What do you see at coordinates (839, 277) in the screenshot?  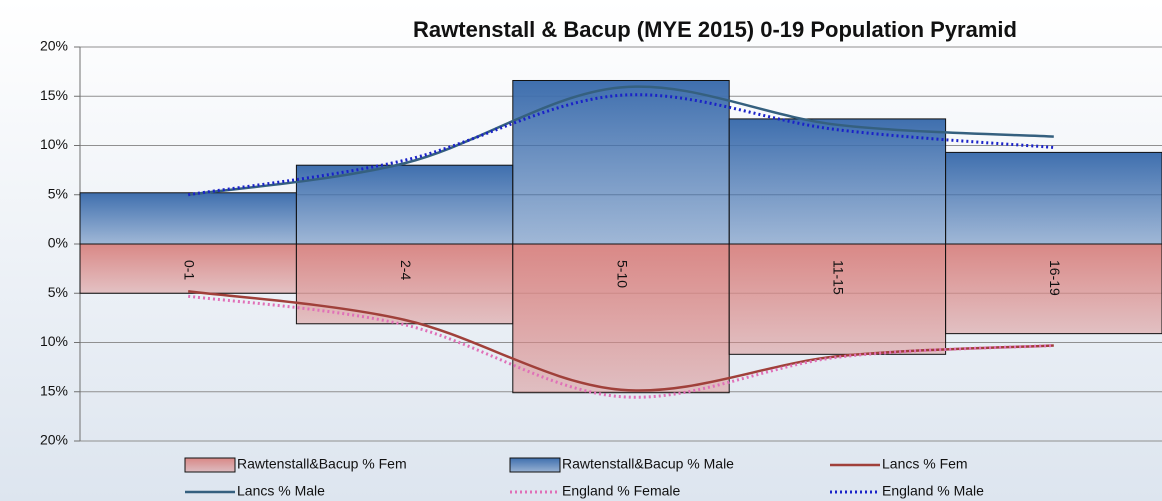 I see `x-tick-label: 11-15` at bounding box center [839, 277].